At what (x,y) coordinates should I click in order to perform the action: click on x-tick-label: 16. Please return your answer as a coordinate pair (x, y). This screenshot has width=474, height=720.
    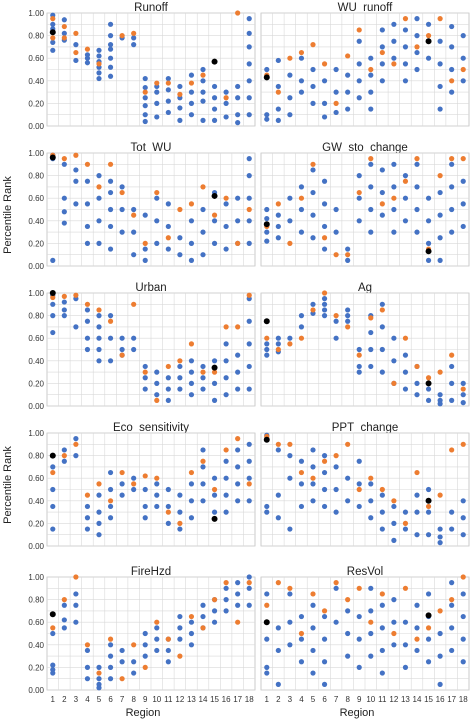
    Looking at the image, I should click on (226, 699).